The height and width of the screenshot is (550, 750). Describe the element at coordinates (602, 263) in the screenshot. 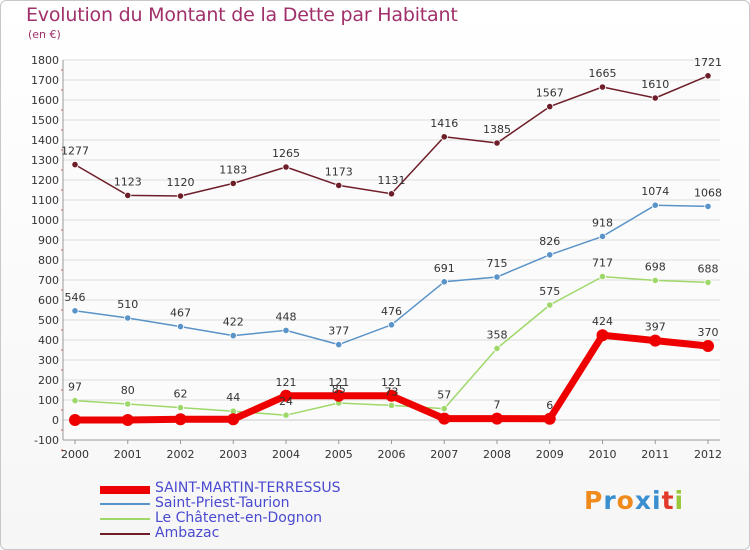

I see `data-label: 717` at that location.